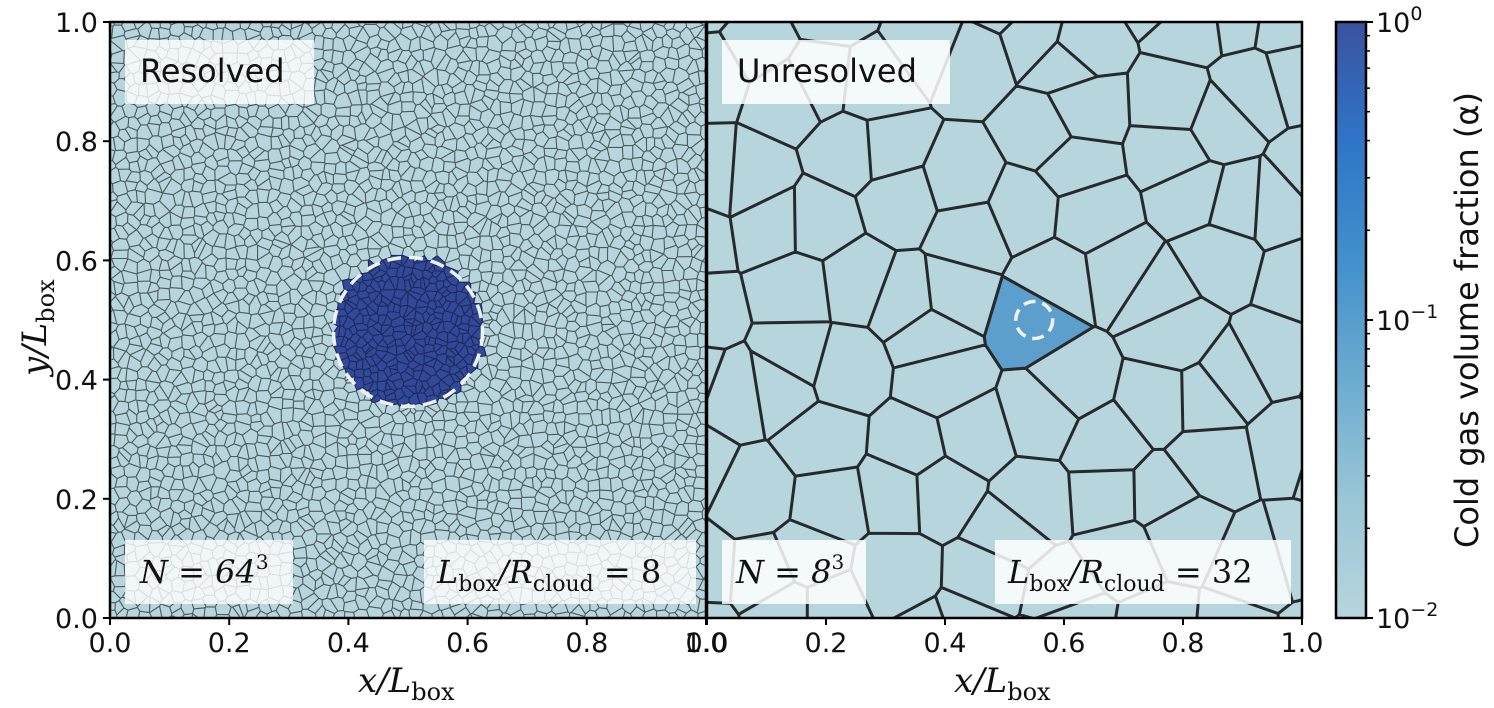 The width and height of the screenshot is (1494, 708). I want to click on colorbar: 10⁰ 10⁻¹ 10⁻² Cold gas volume fraction (α), so click(1410, 319).